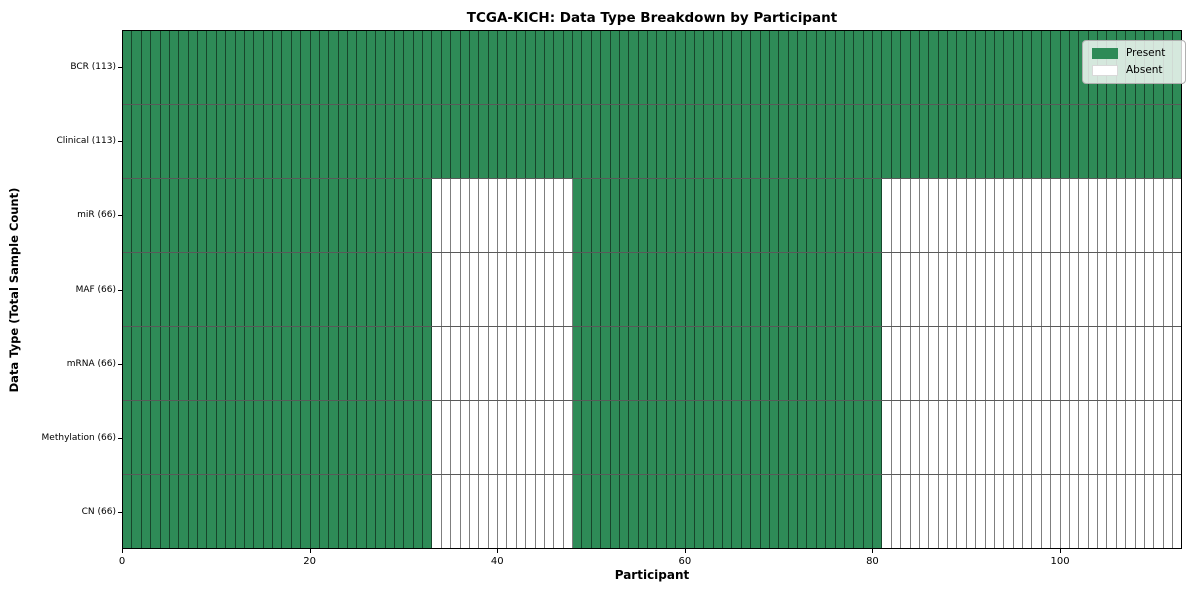 The width and height of the screenshot is (1200, 600). What do you see at coordinates (98, 511) in the screenshot?
I see `y-tick-label-CN: CN (66)` at bounding box center [98, 511].